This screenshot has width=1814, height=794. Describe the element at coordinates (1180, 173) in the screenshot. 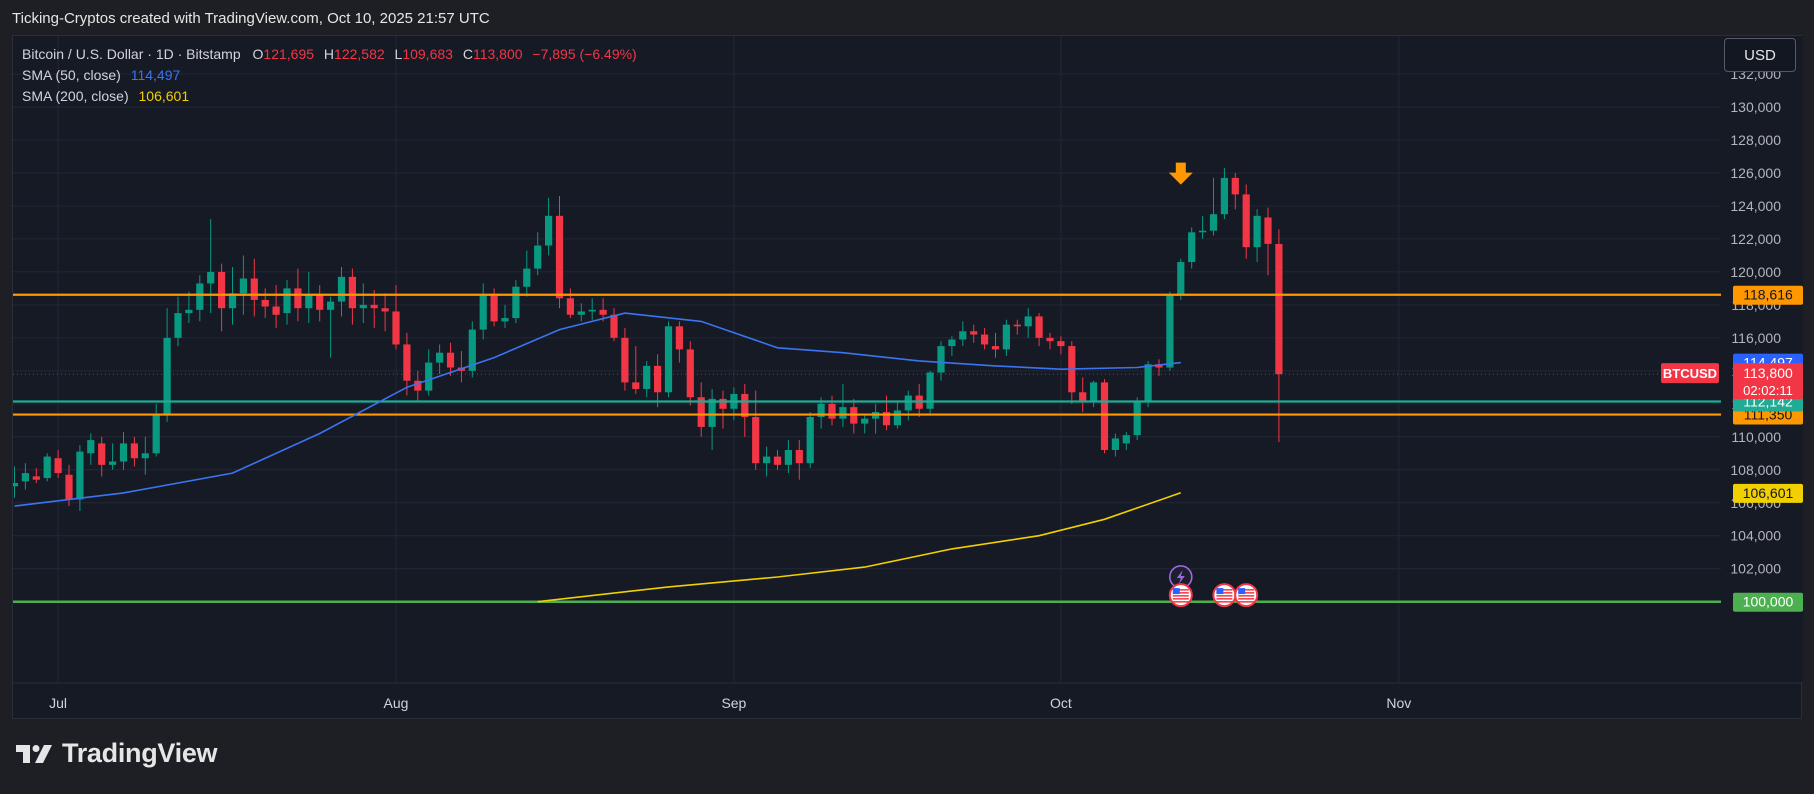

I see `down-arrow-icon` at that location.